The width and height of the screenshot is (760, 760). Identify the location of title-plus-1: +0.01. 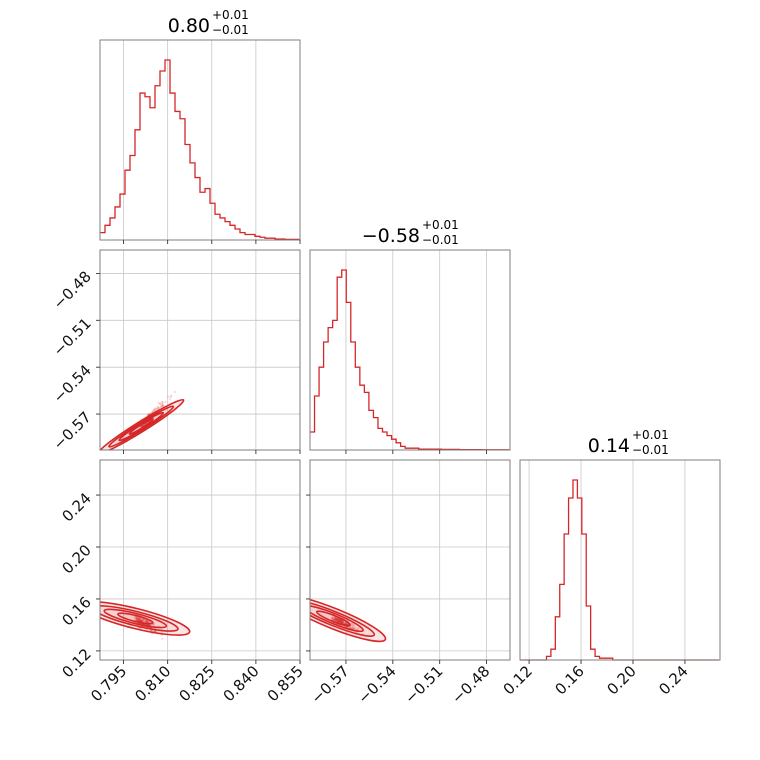
(440, 225).